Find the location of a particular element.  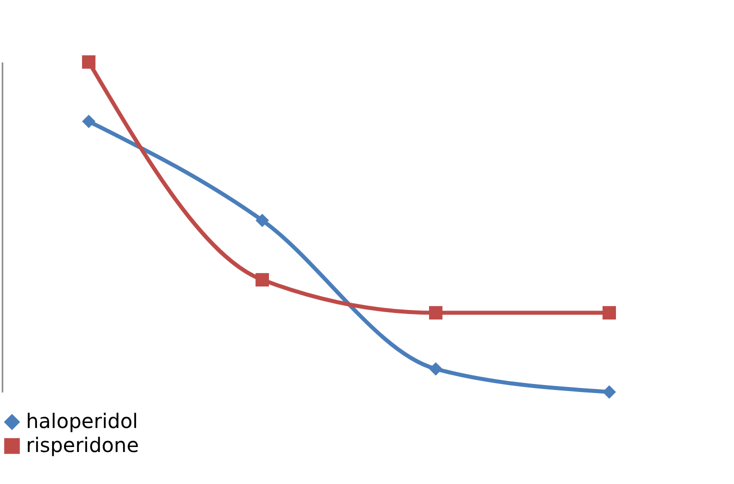

legend-label: haloperidol is located at coordinates (82, 421).